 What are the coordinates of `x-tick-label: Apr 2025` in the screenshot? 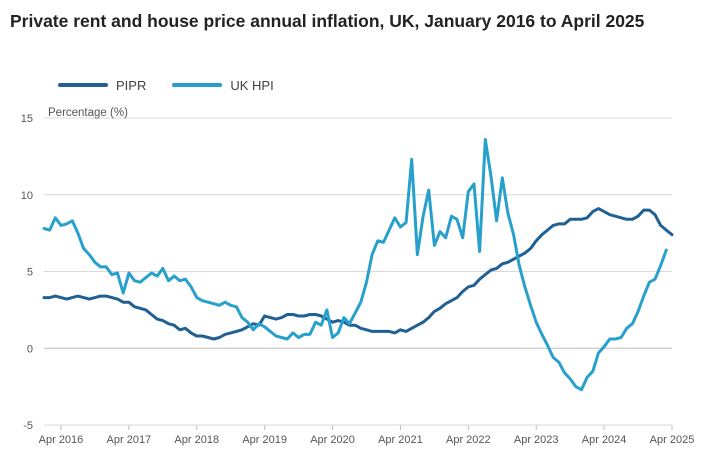 It's located at (672, 440).